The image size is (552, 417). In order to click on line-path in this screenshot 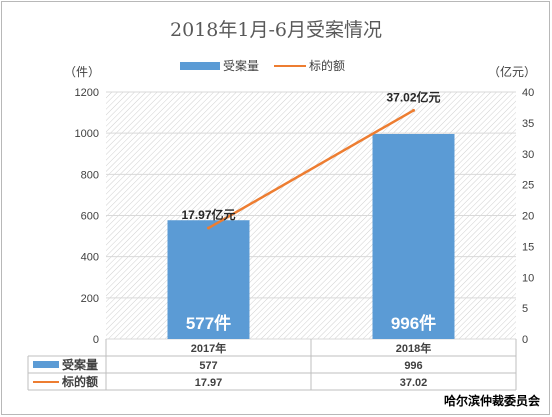, I will do `click(311, 169)`.